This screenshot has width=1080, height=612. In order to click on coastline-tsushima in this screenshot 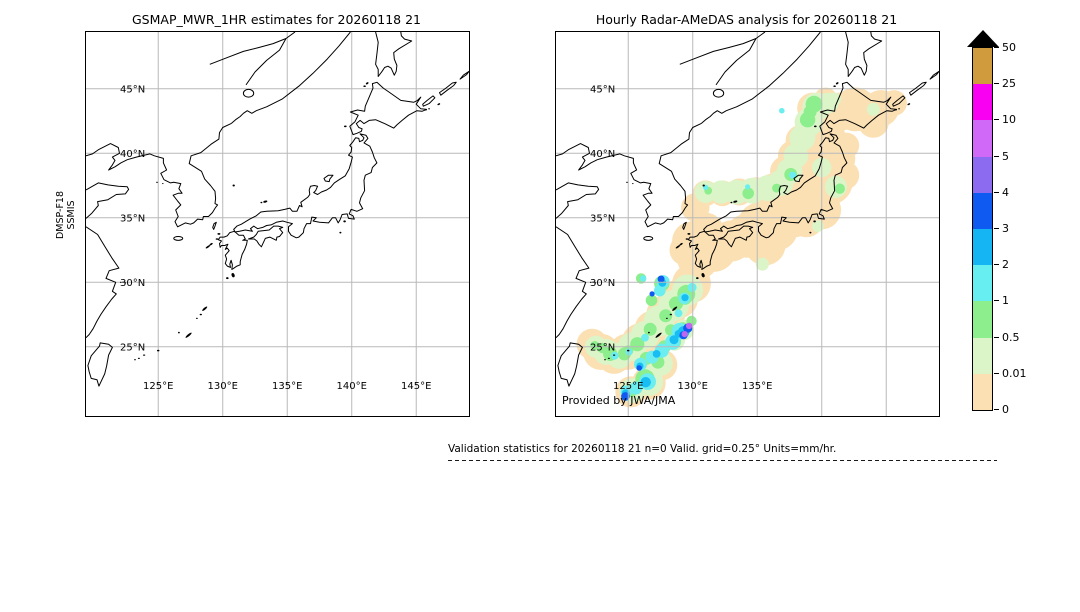, I will do `click(214, 225)`.